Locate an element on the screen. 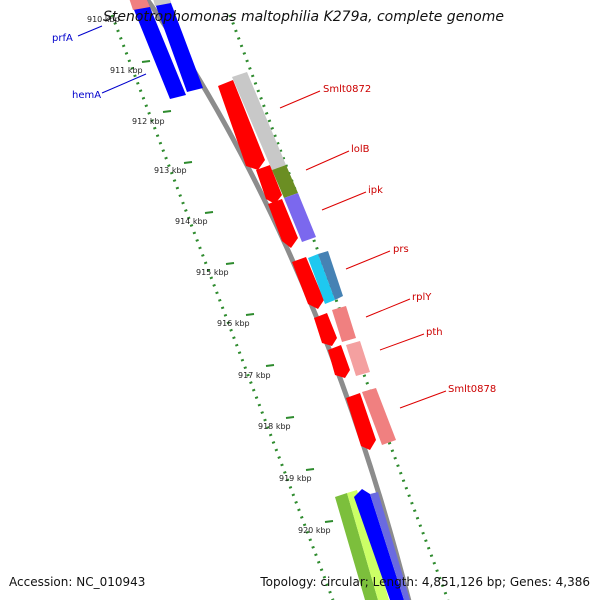 The height and width of the screenshot is (600, 600). scale-label: 912 kbp is located at coordinates (148, 121).